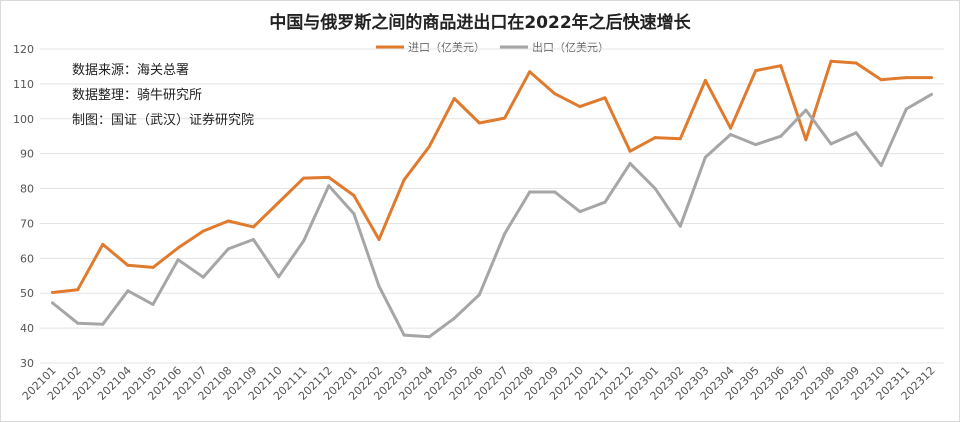 The width and height of the screenshot is (960, 422). I want to click on y-tick-label: 90, so click(27, 154).